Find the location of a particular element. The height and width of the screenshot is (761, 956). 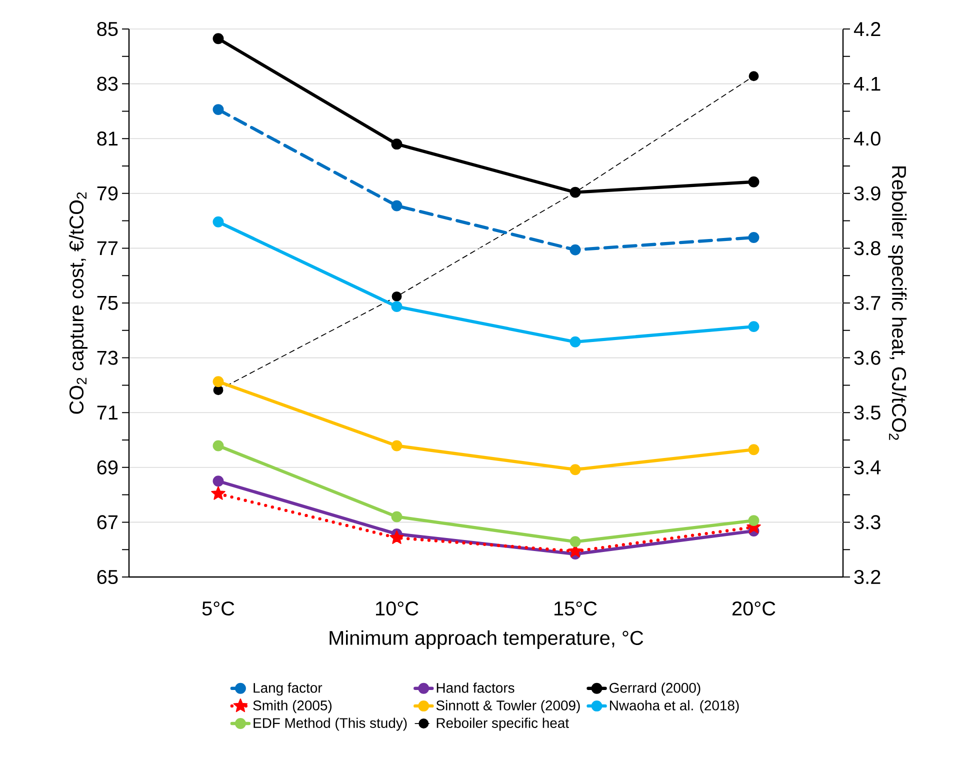

y2-tick-label: 3.7 is located at coordinates (867, 303).